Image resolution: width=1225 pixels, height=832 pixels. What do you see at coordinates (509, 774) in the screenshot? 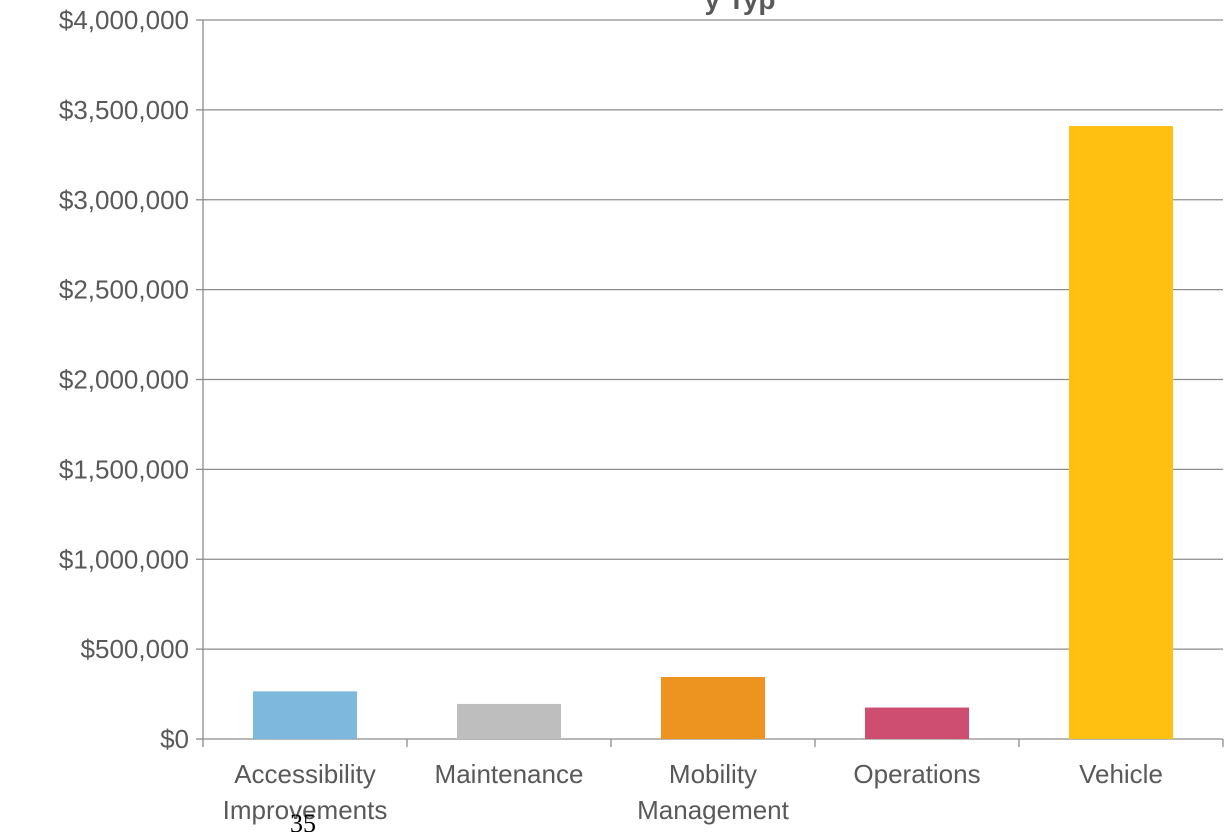
I see `x-tick-label: Maintenance` at bounding box center [509, 774].